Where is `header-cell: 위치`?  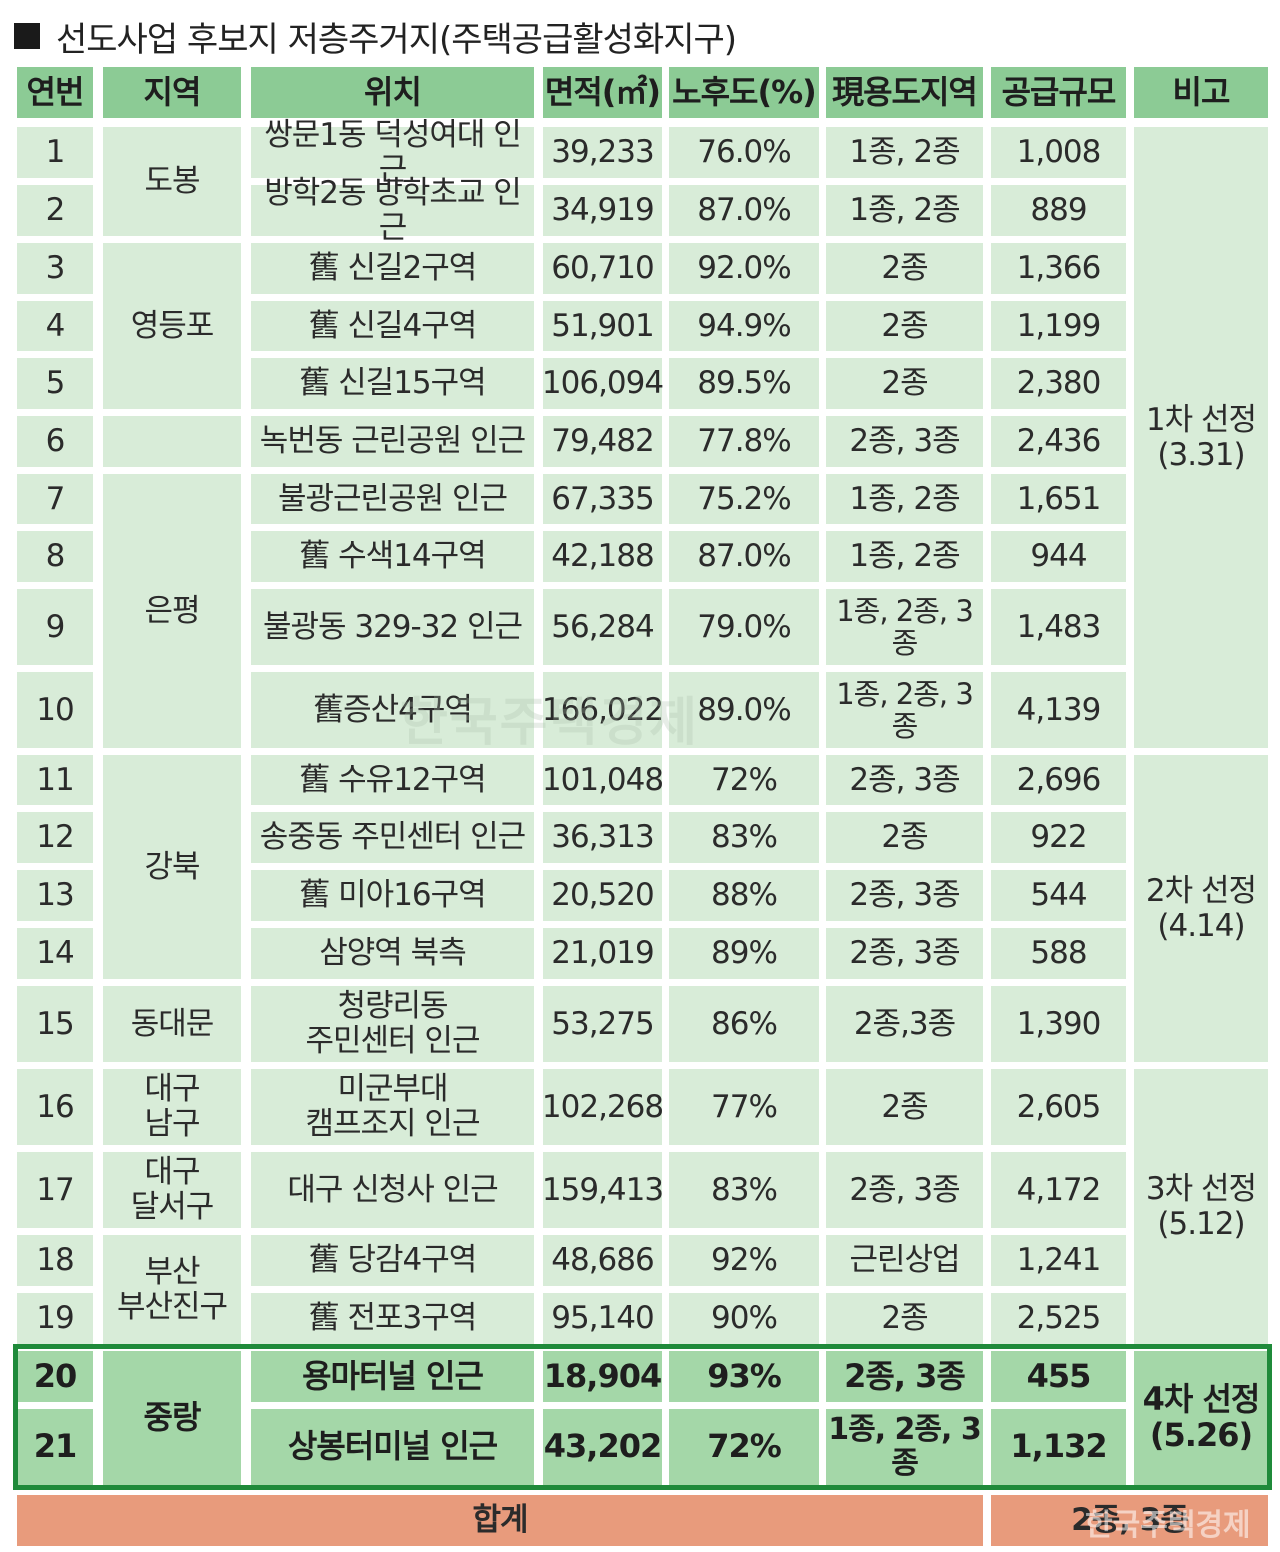
header-cell: 위치 is located at coordinates (392, 92).